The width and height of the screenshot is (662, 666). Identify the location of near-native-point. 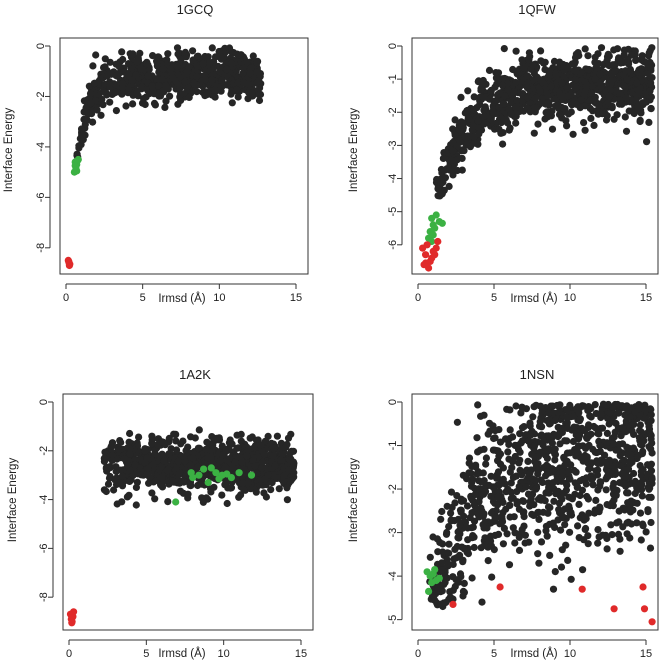
(199, 475).